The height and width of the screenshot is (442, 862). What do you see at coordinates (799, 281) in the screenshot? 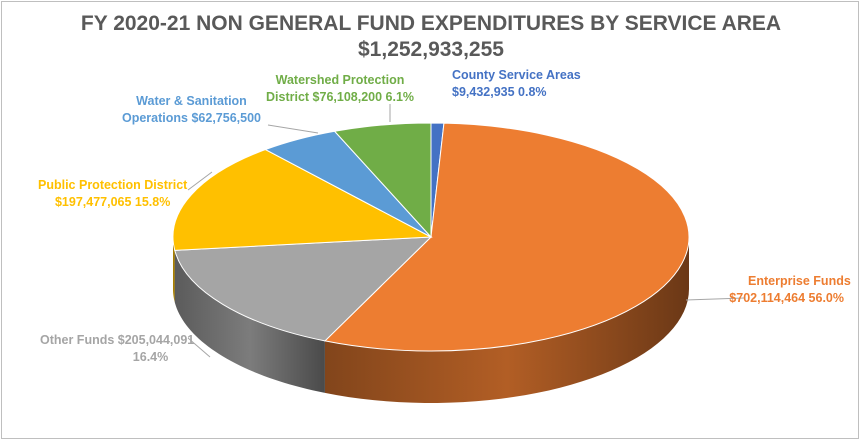
I see `label-enterprise-funds: Enterprise Funds` at bounding box center [799, 281].